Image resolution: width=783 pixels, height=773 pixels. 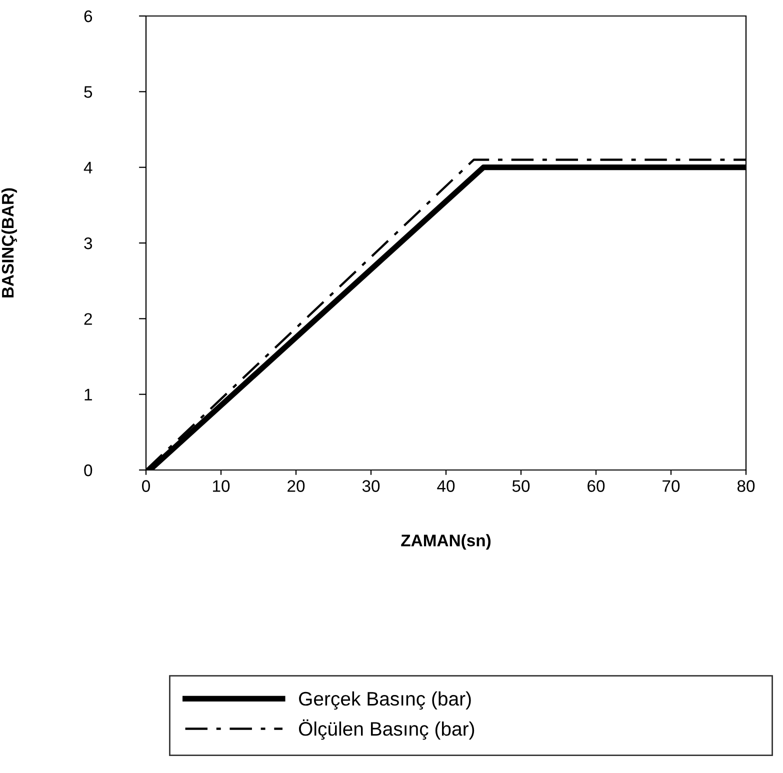 I want to click on x-tick-label: 10, so click(x=221, y=486).